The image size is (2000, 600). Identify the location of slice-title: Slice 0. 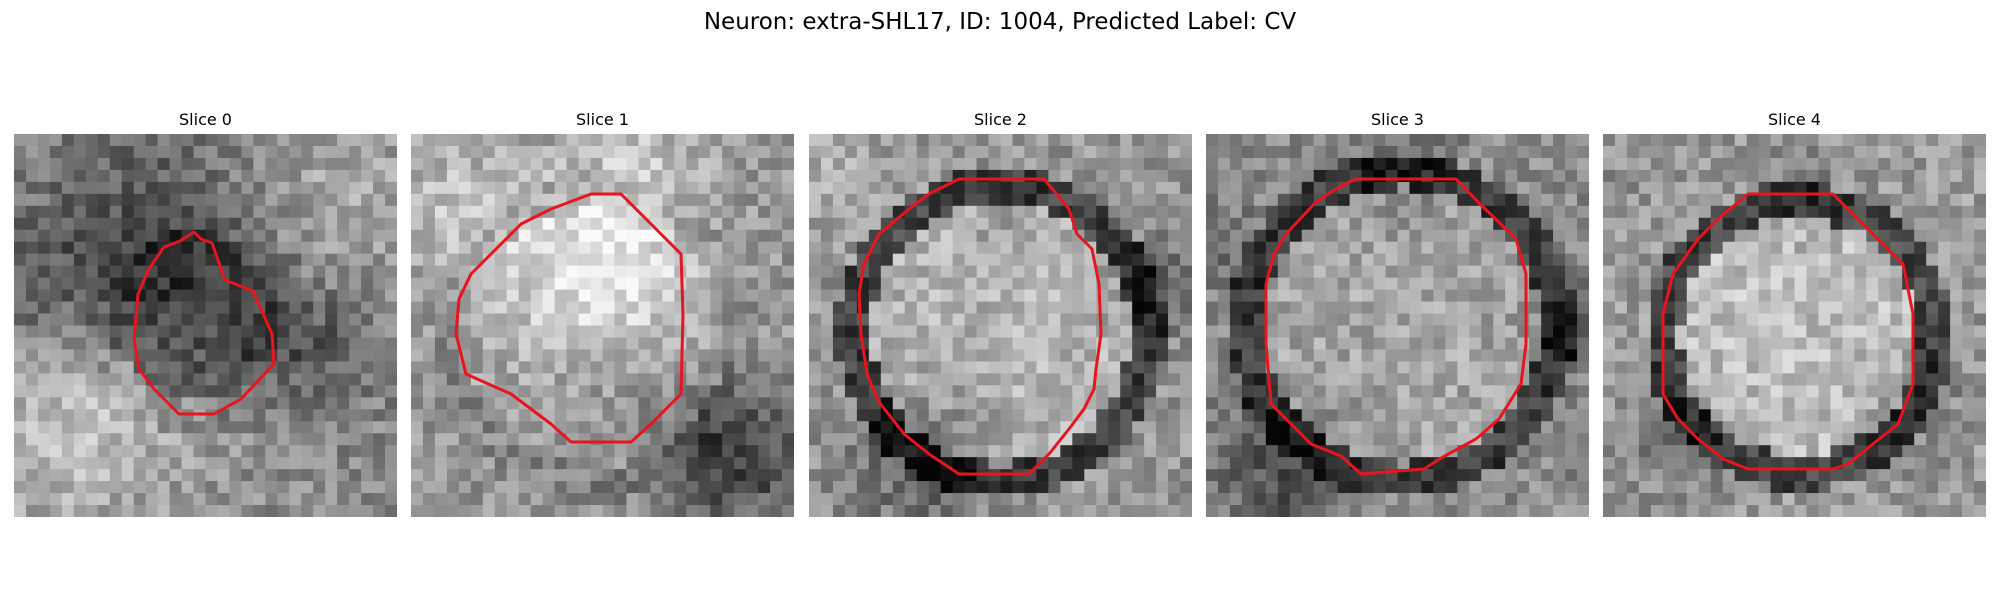
(205, 119).